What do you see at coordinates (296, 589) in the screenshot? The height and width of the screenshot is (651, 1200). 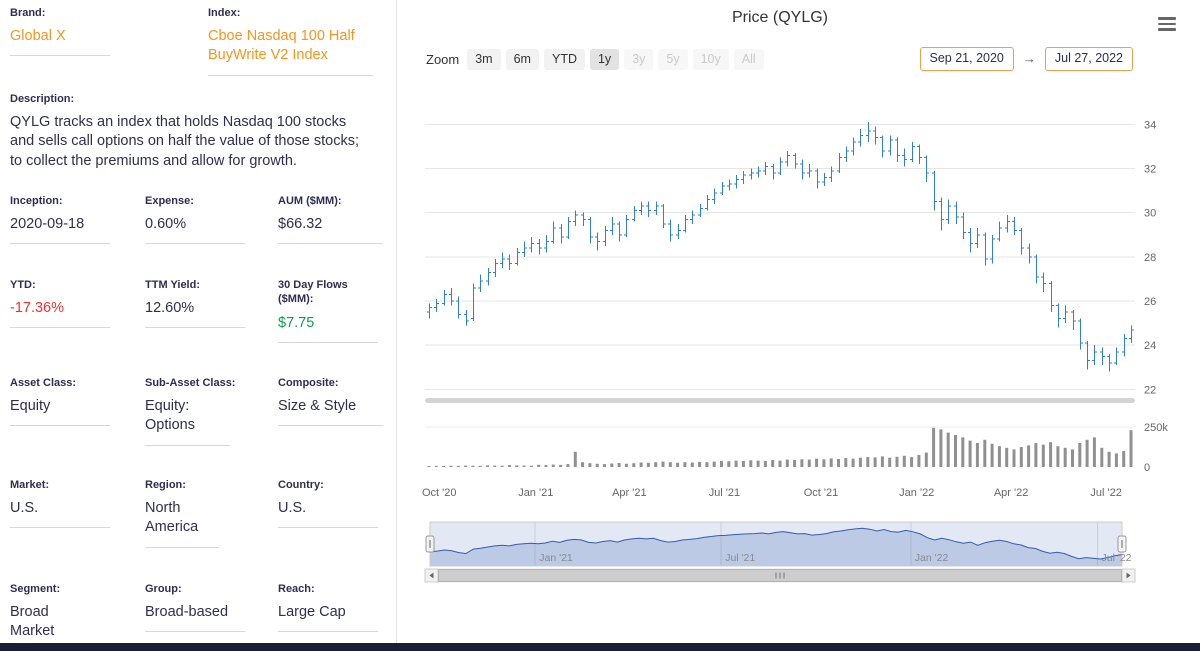 I see `field-label: Reach:` at bounding box center [296, 589].